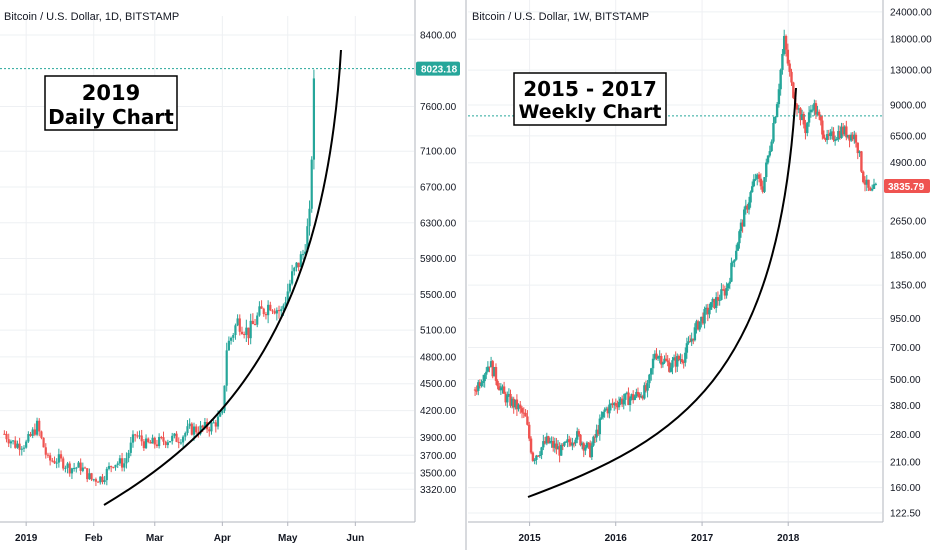 Image resolution: width=932 pixels, height=550 pixels. What do you see at coordinates (911, 71) in the screenshot?
I see `y-tick-label: 13000.00` at bounding box center [911, 71].